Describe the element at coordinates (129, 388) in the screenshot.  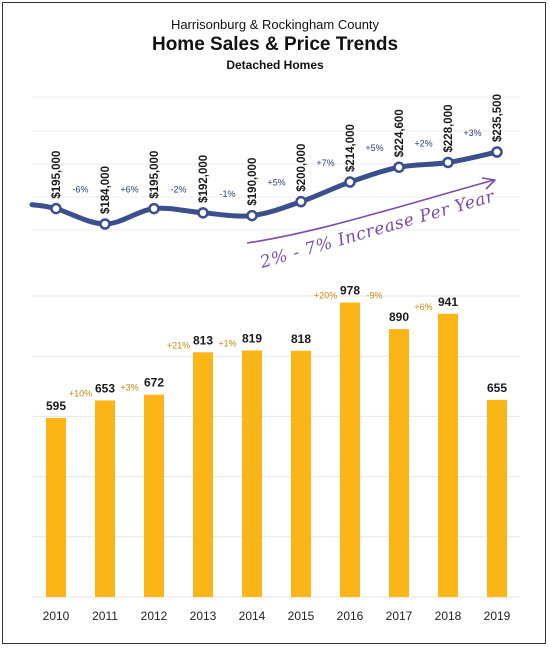
I see `sales-change-label: +3%` at that location.